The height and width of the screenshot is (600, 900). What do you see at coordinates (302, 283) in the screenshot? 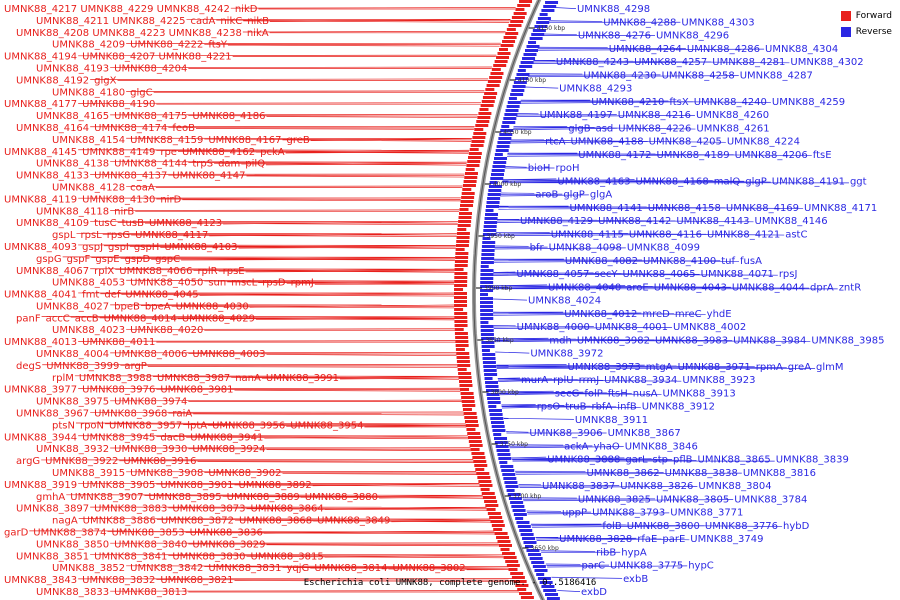
I see `gene-label: rpmJ` at bounding box center [302, 283].